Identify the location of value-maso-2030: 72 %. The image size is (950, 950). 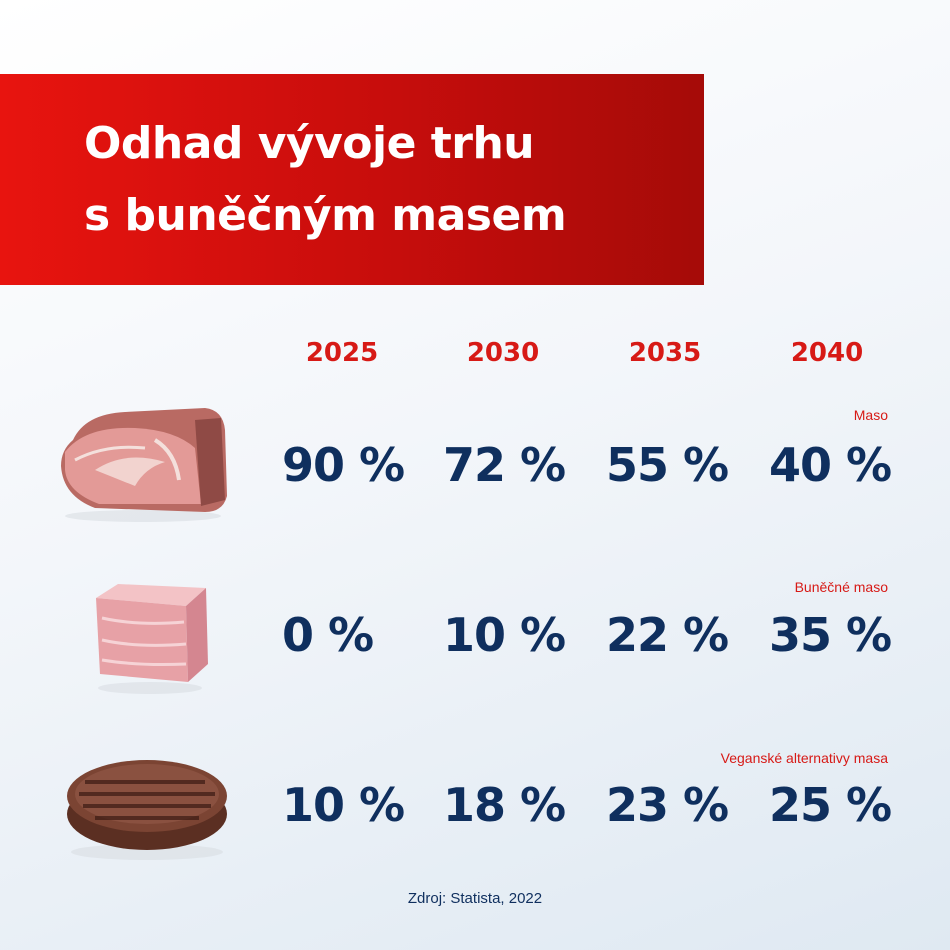
(504, 465).